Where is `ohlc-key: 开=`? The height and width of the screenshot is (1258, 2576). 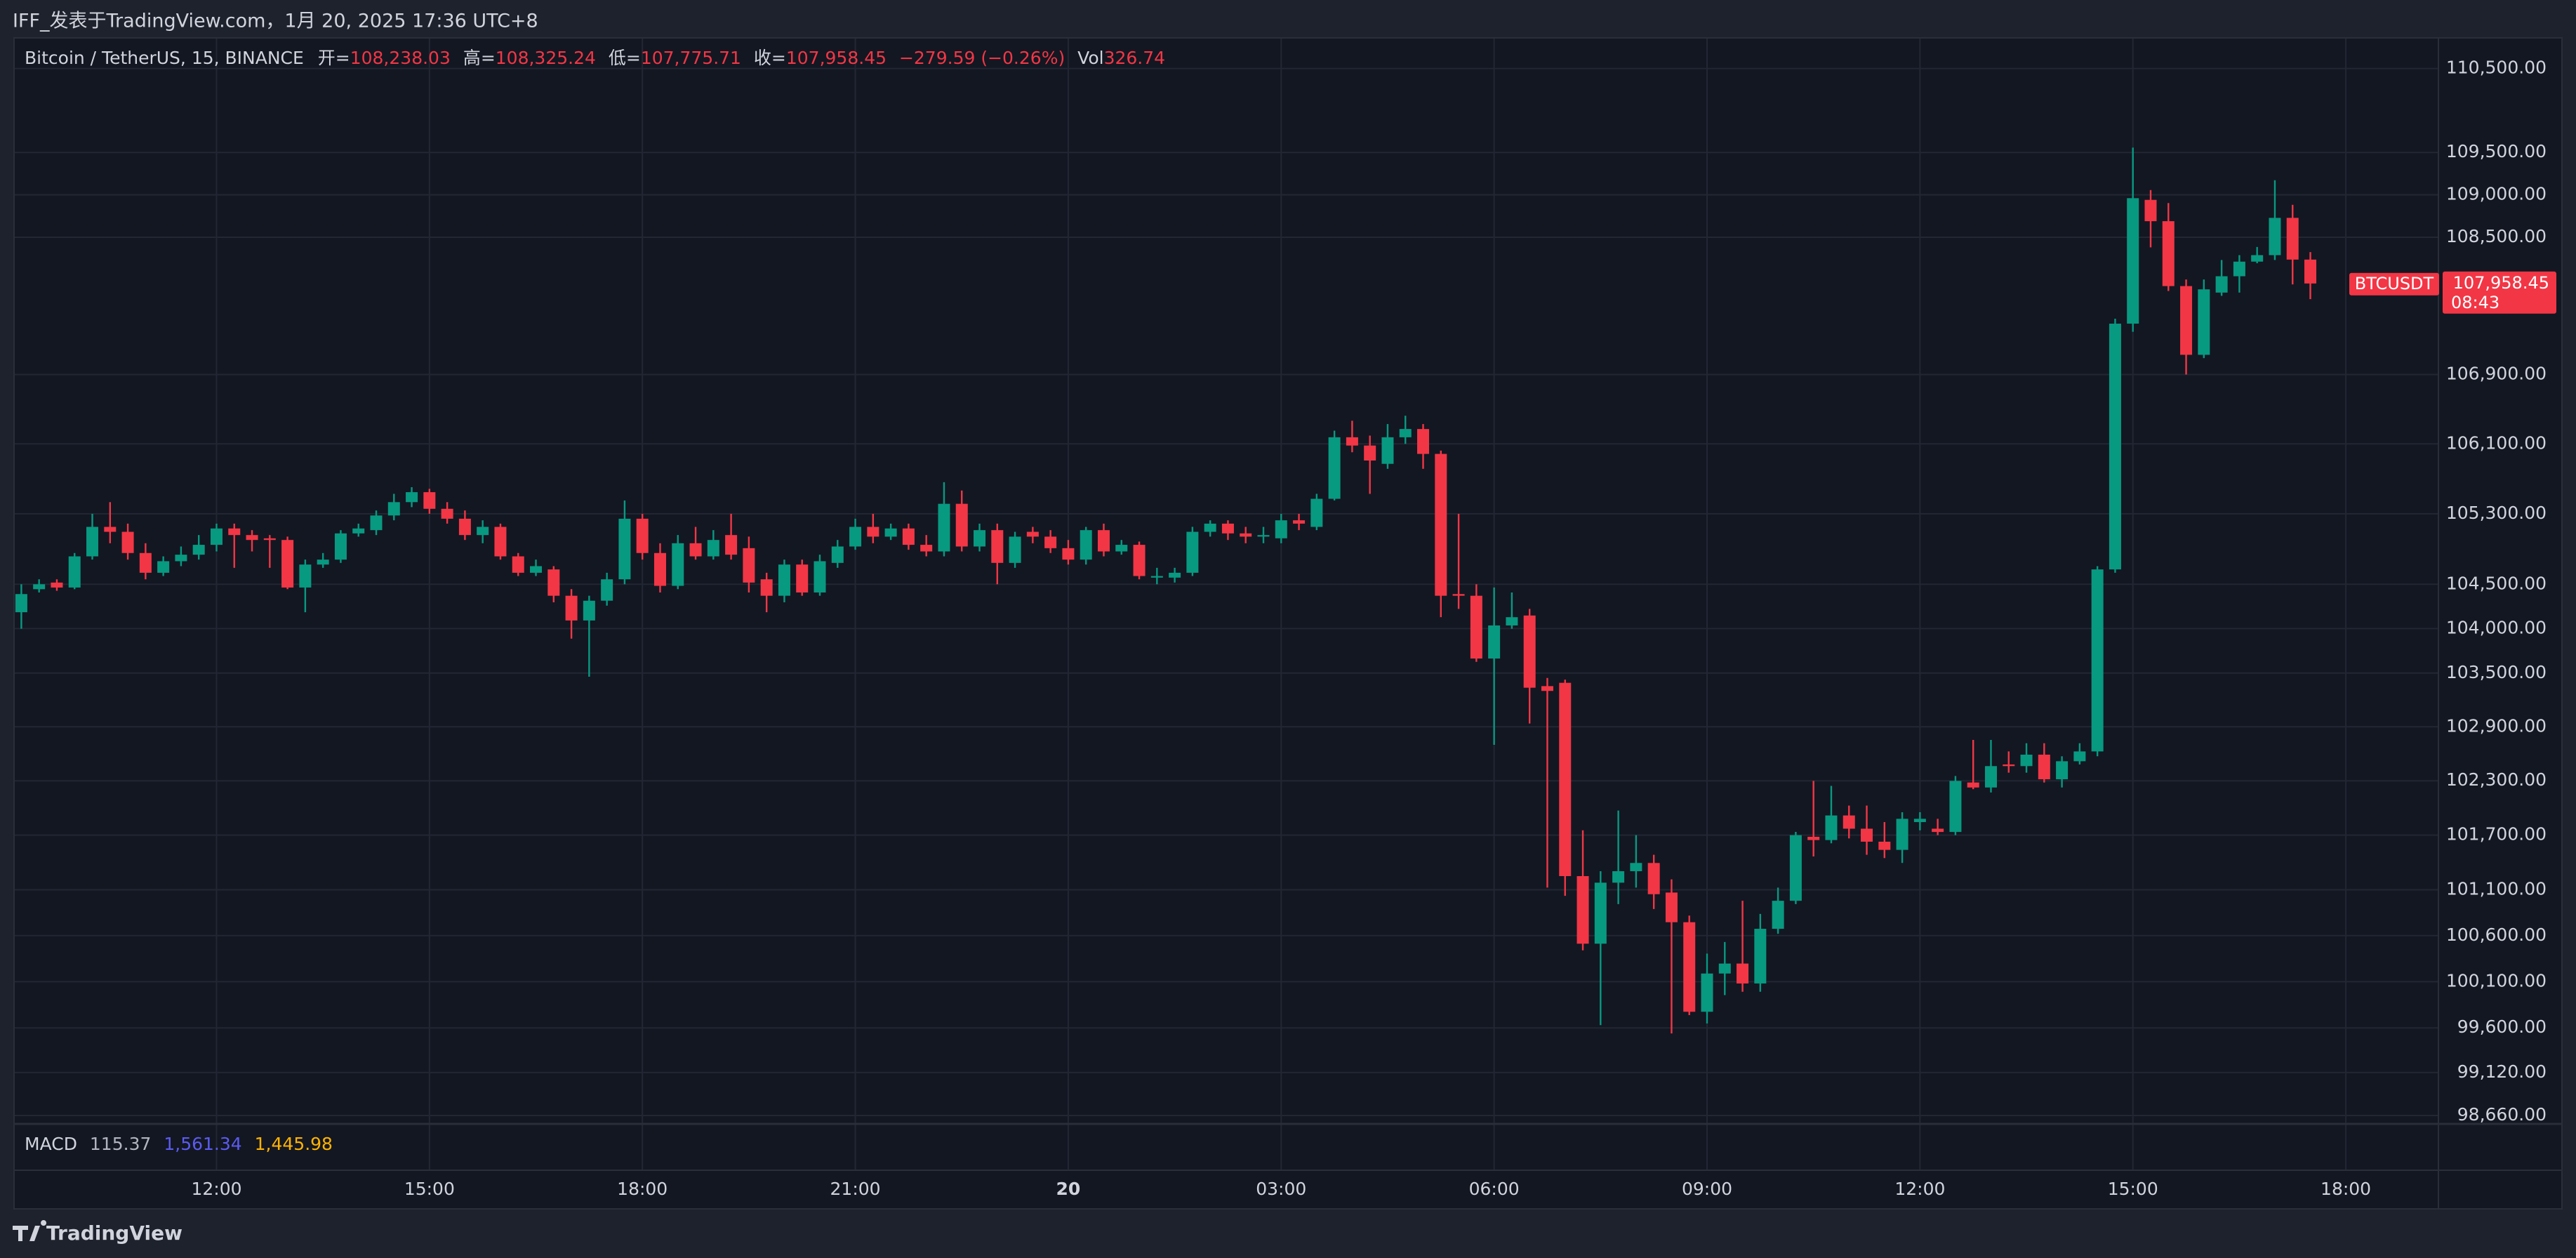 ohlc-key: 开= is located at coordinates (334, 58).